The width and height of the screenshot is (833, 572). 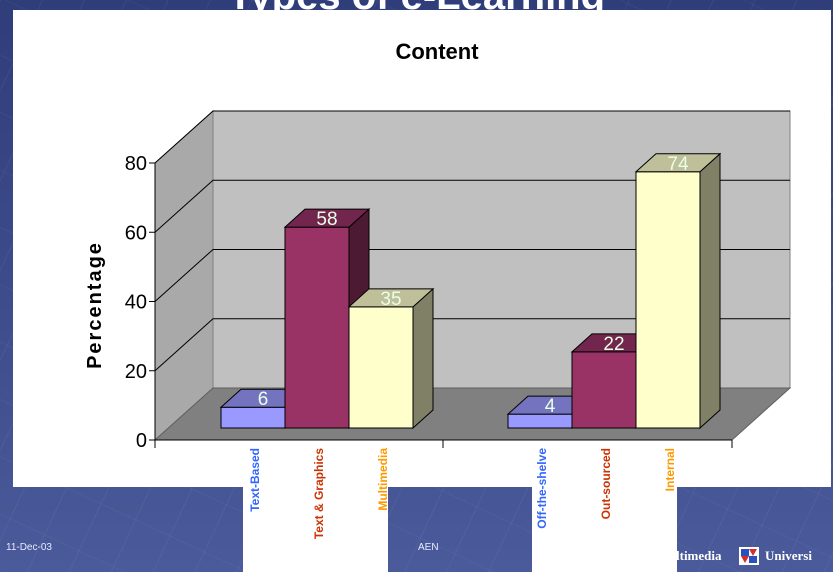 What do you see at coordinates (29, 547) in the screenshot?
I see `footer-date: 11-Dec-03` at bounding box center [29, 547].